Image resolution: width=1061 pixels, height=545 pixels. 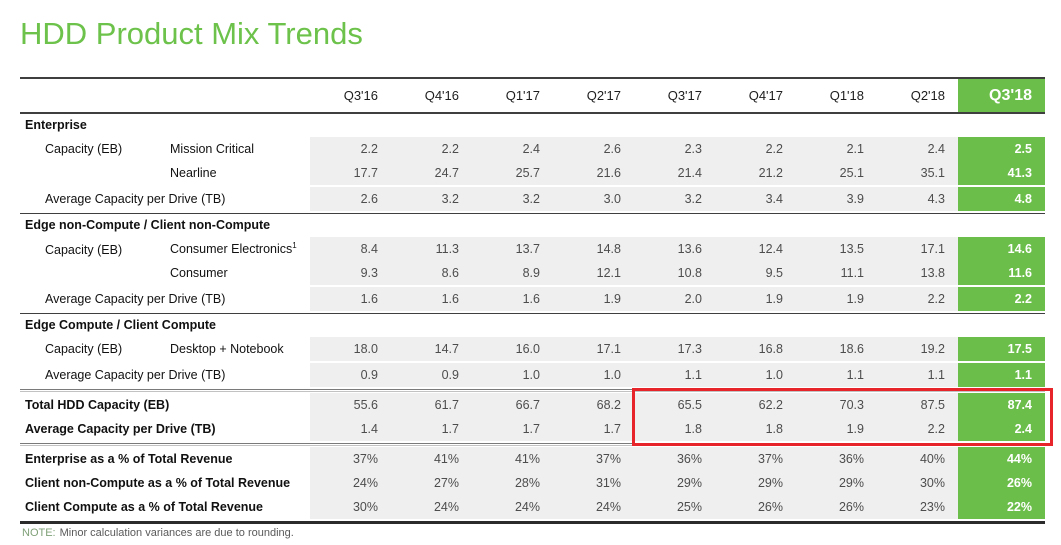 I want to click on value-cell: 17.1, so click(x=917, y=249).